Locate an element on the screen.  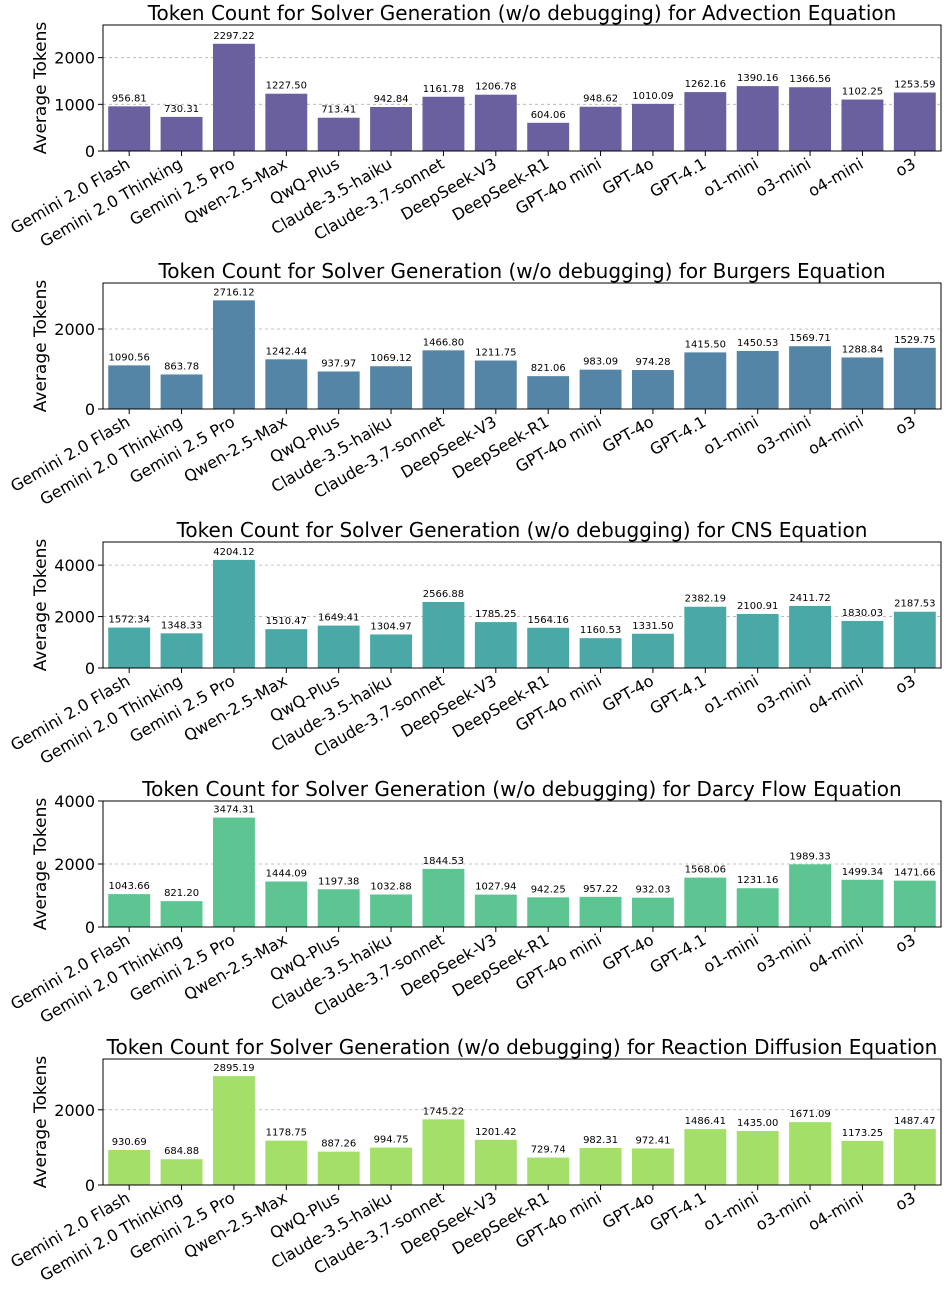
bar-value-label: 1173.25 is located at coordinates (862, 1133).